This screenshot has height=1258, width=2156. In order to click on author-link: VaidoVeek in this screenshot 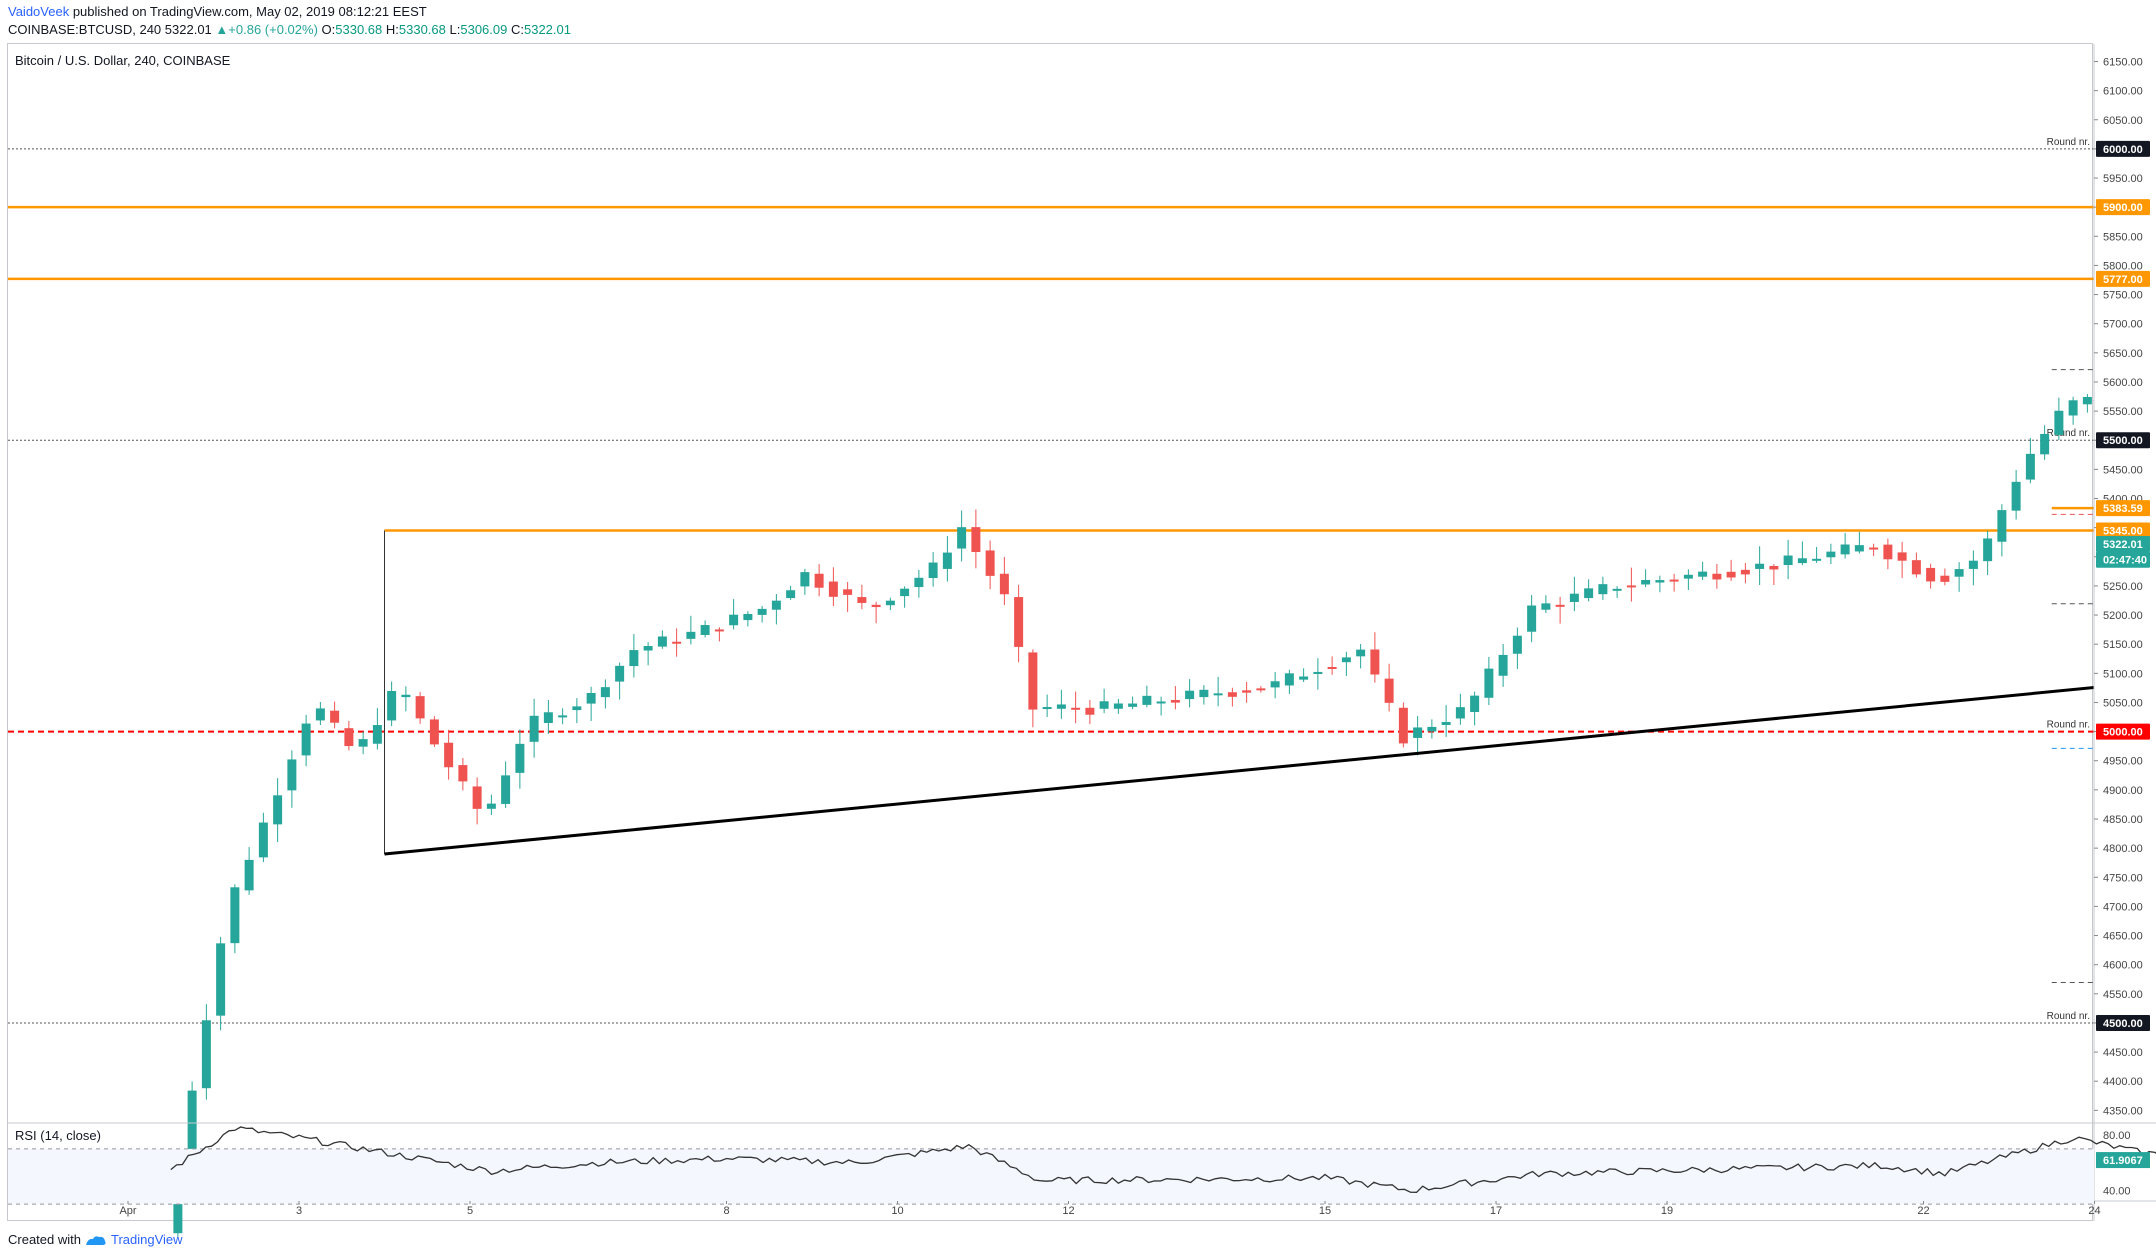, I will do `click(39, 11)`.